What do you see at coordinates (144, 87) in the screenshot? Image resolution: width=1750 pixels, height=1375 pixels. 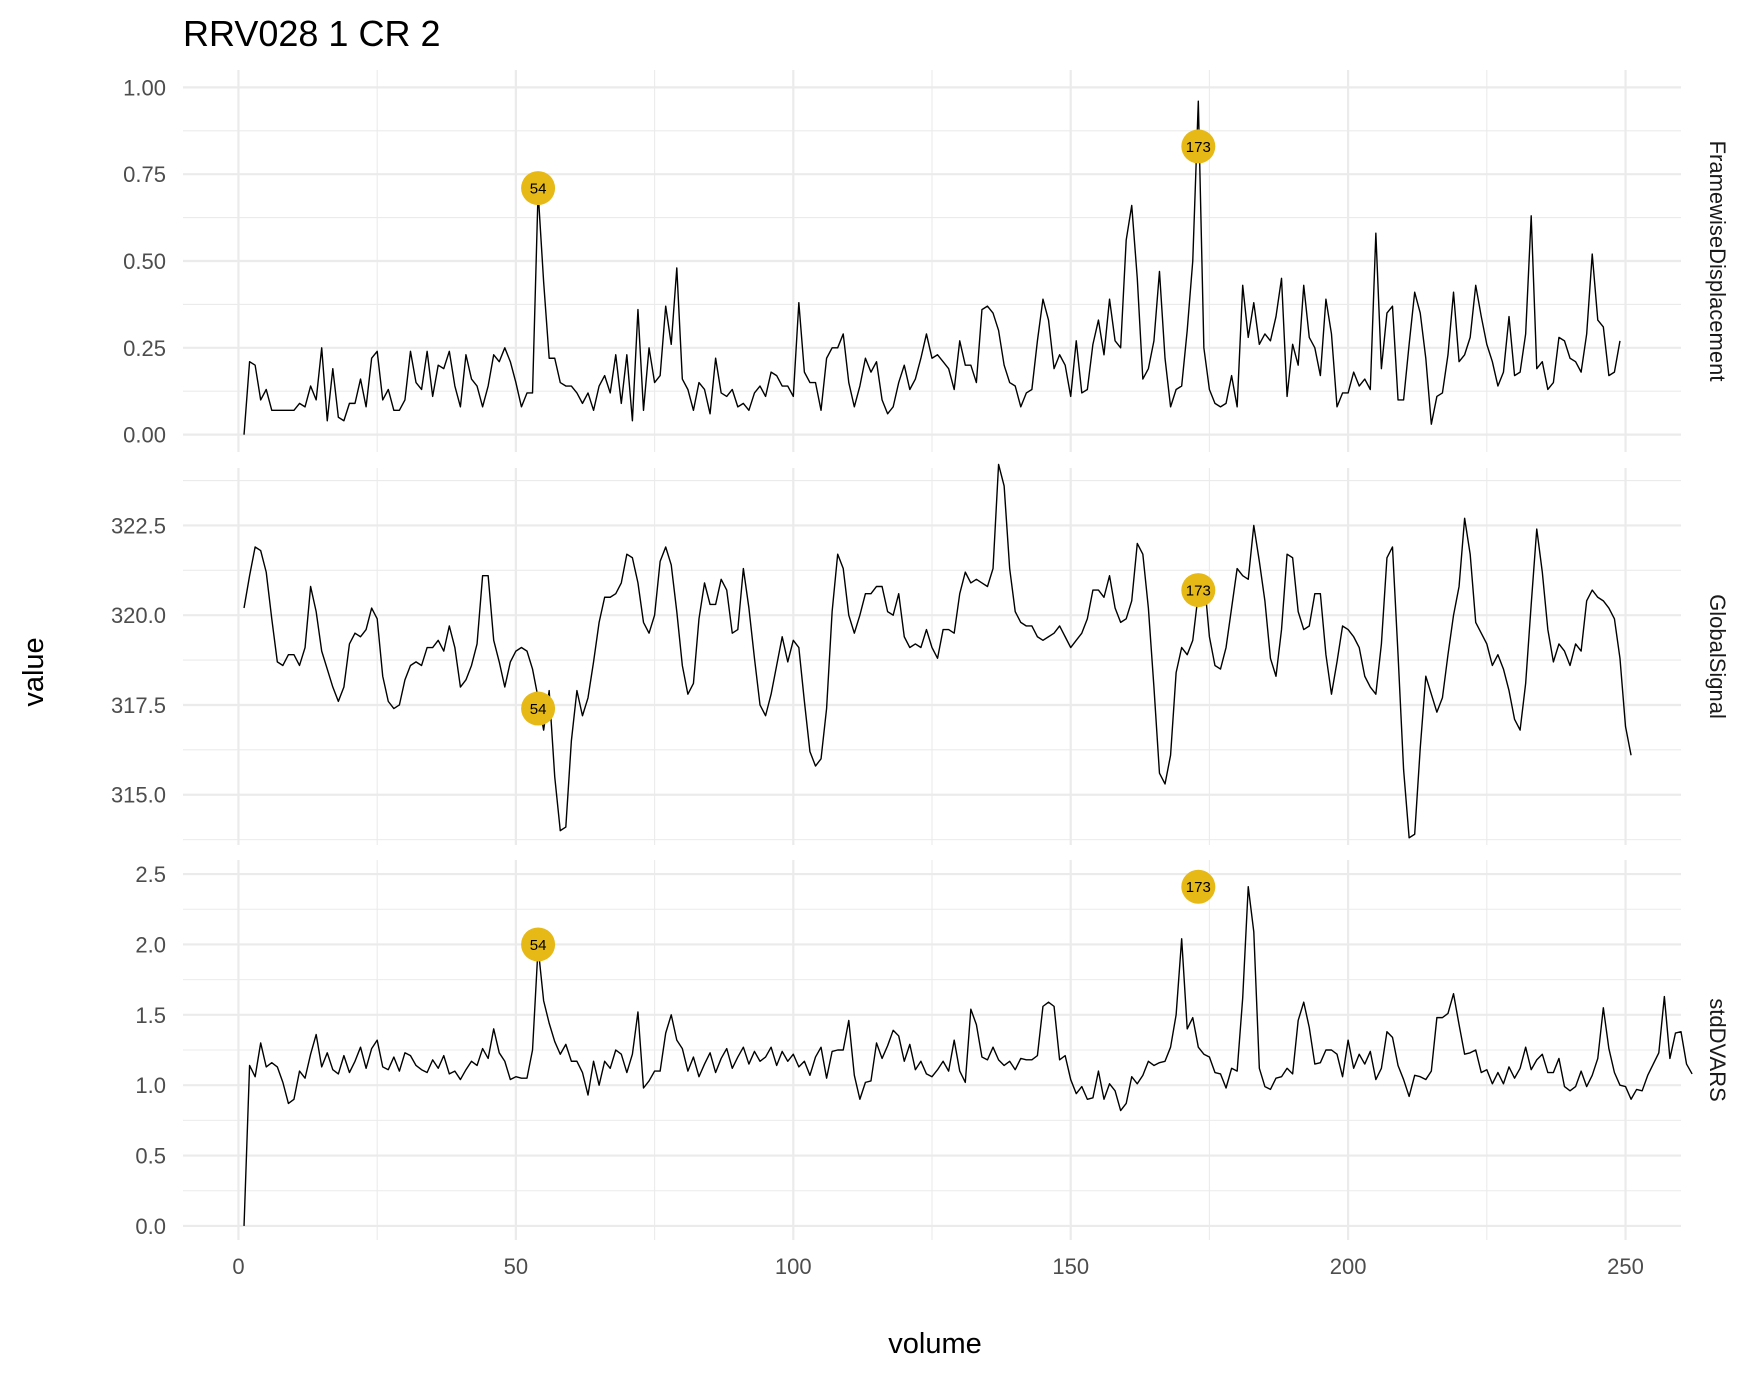 I see `y-tick-label: 1.00` at bounding box center [144, 87].